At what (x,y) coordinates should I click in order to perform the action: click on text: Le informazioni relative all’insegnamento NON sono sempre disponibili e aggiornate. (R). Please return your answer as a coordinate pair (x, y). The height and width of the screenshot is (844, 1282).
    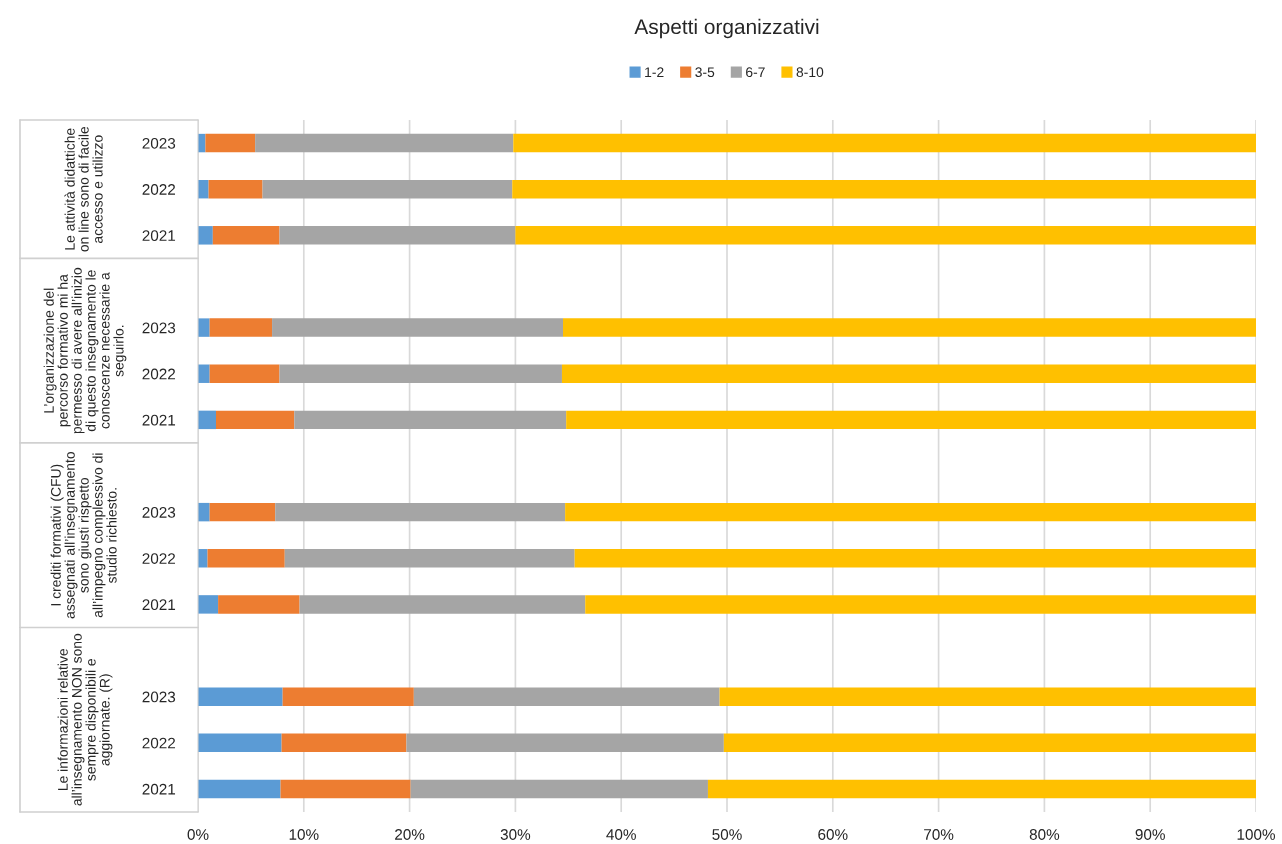
    Looking at the image, I should click on (85, 719).